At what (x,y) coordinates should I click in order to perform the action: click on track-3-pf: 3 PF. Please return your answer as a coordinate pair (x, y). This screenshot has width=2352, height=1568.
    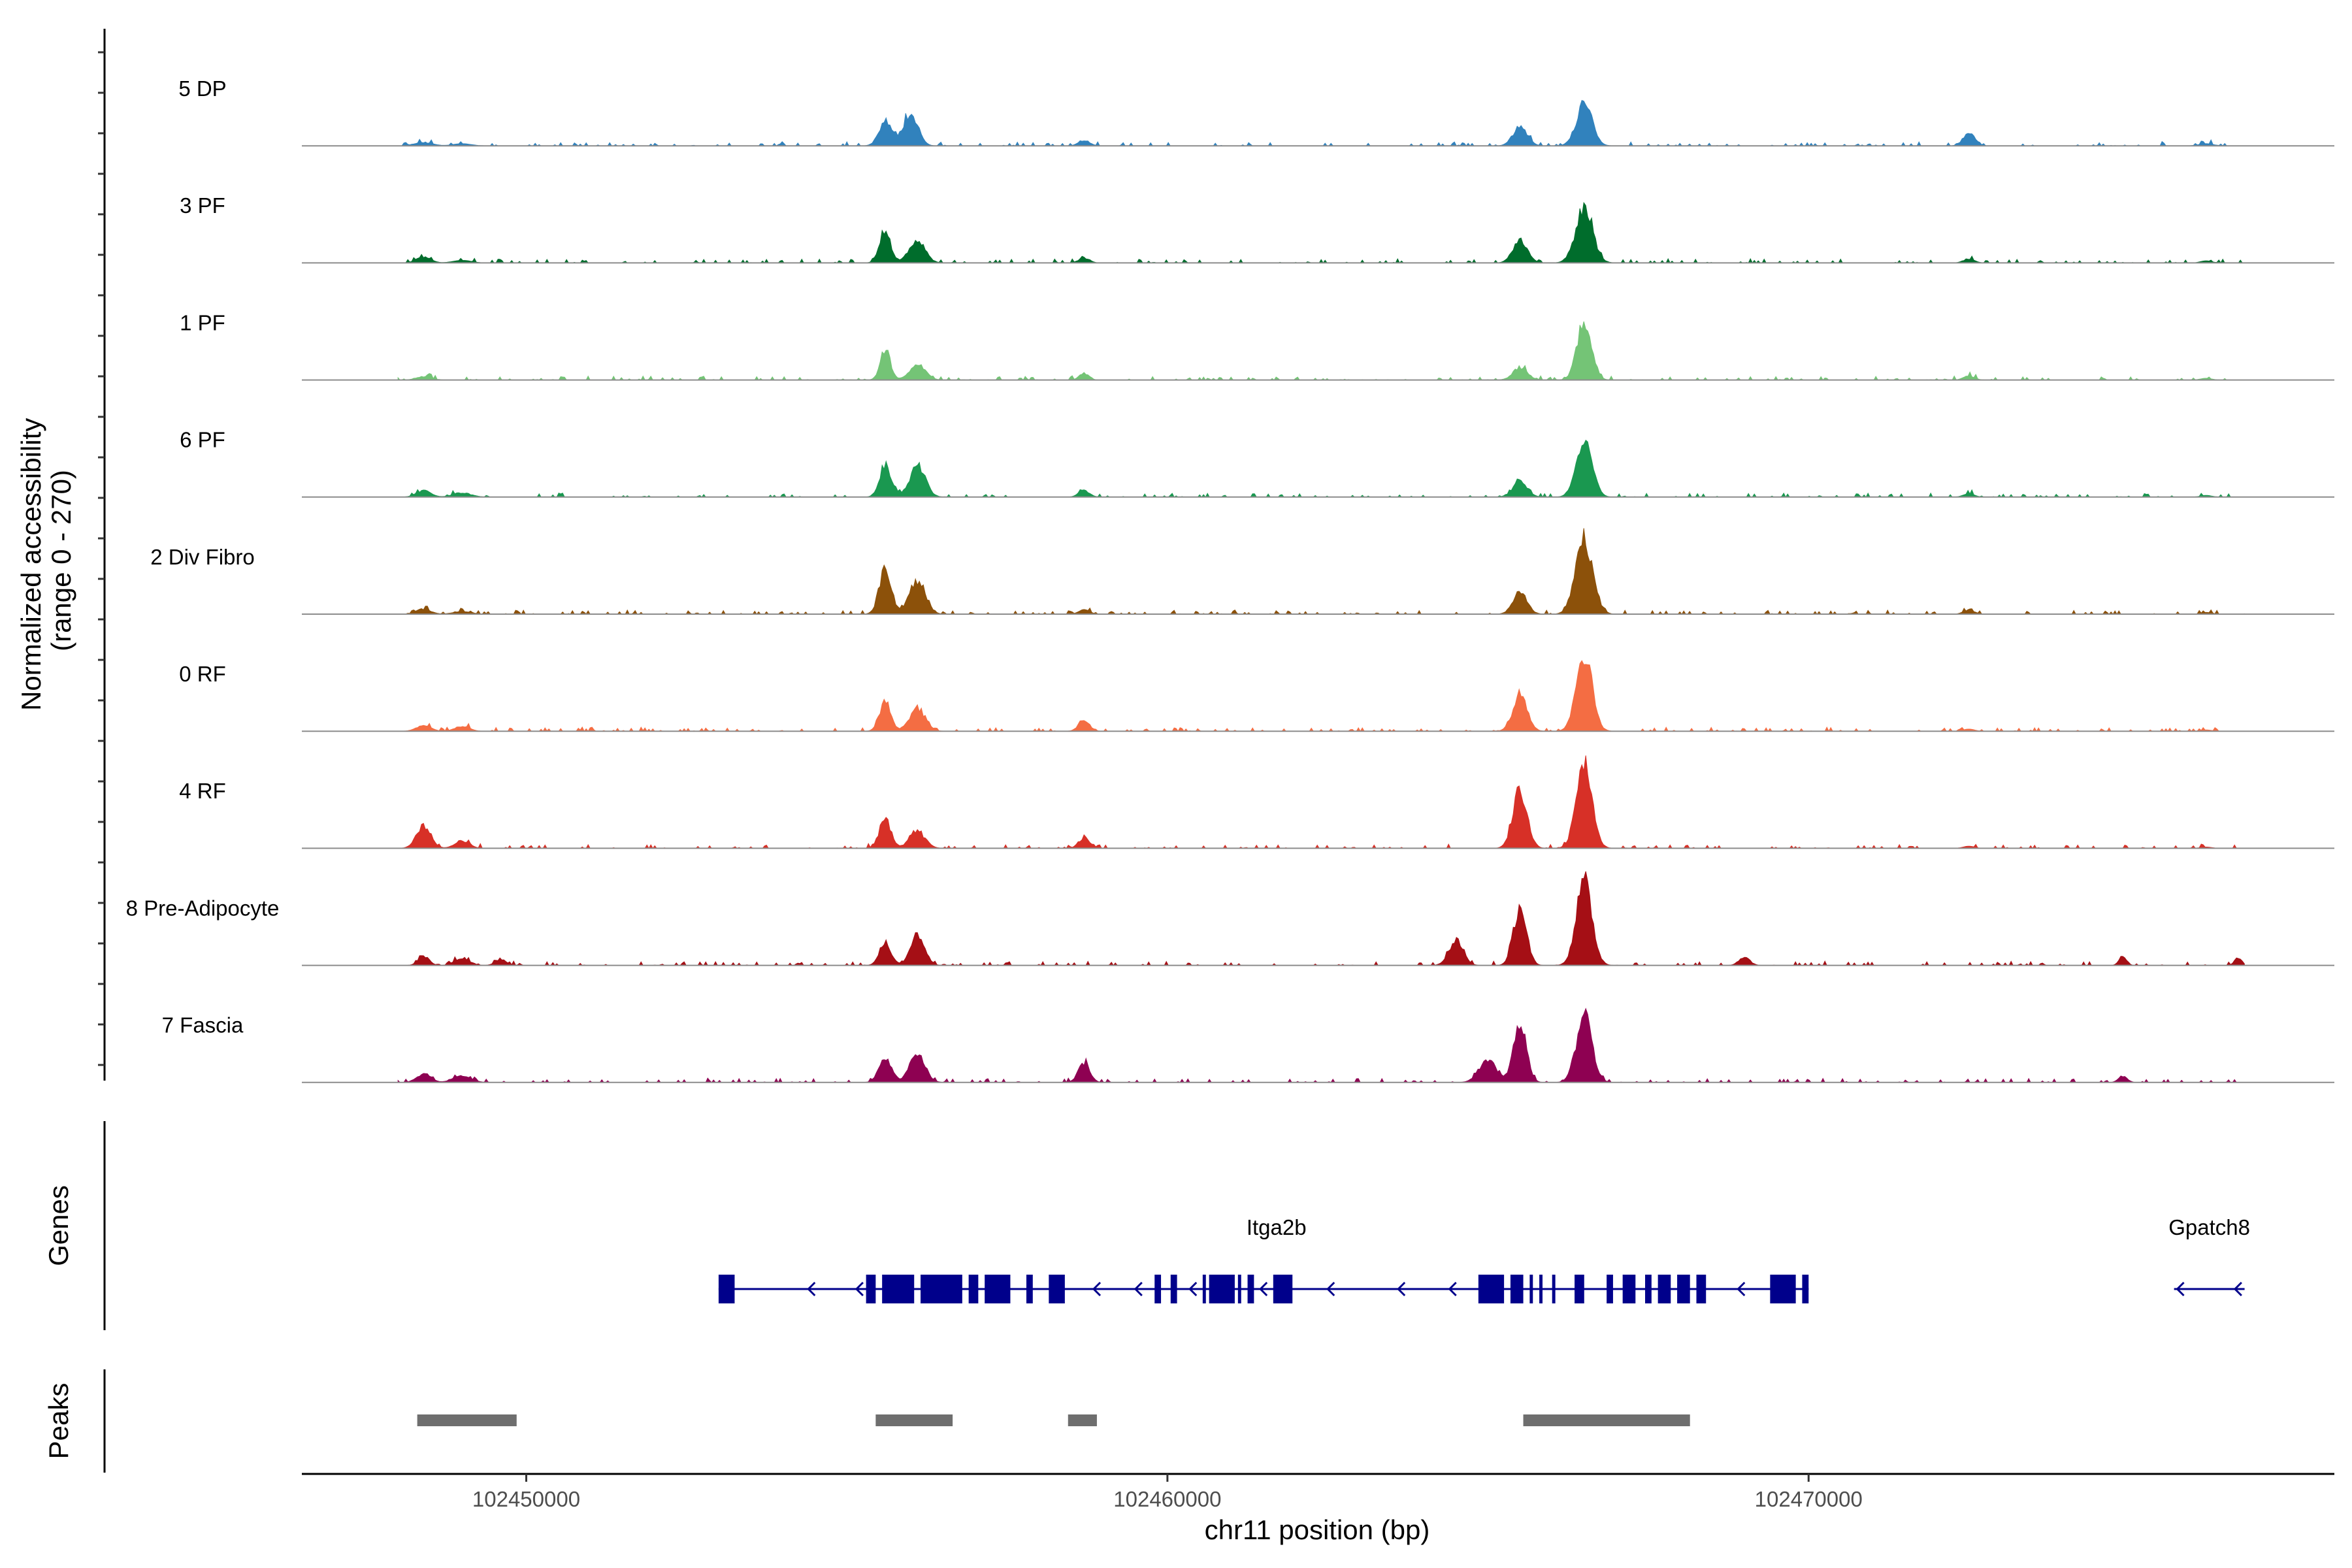
    Looking at the image, I should click on (1257, 228).